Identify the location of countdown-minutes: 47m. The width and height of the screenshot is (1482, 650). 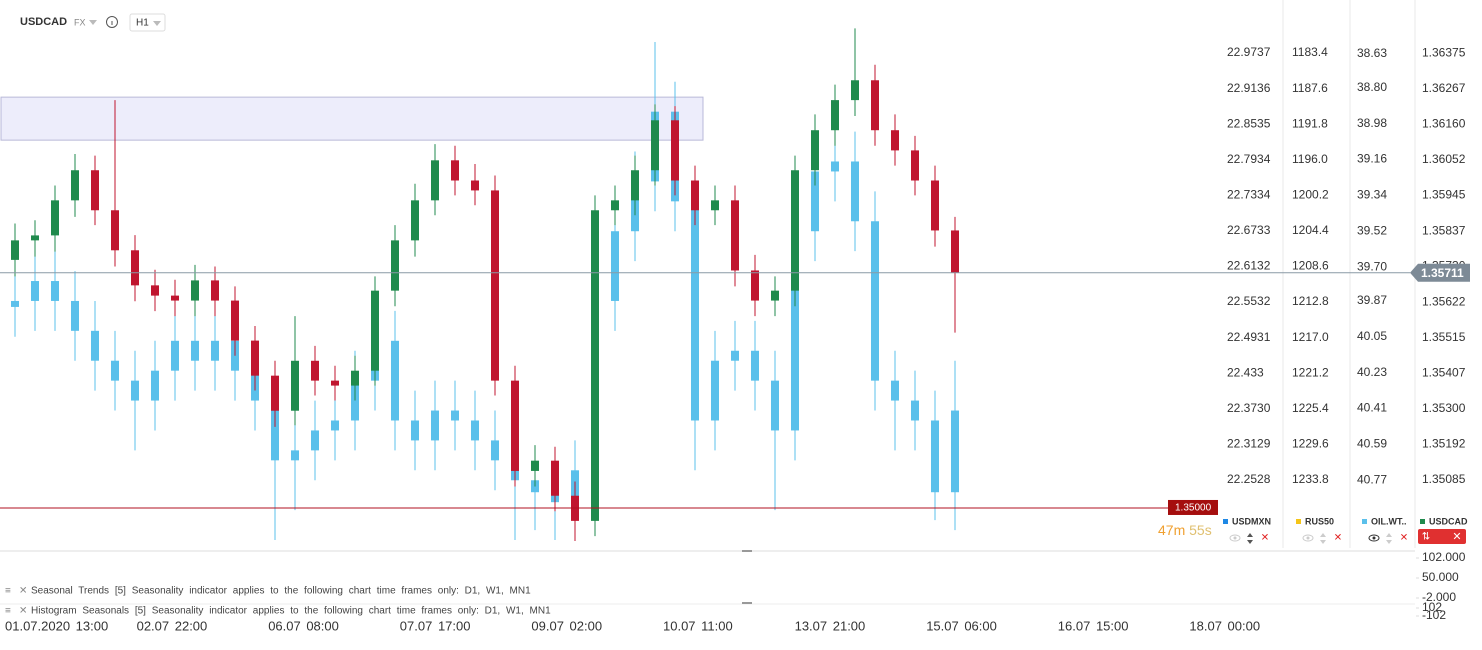
(1171, 530).